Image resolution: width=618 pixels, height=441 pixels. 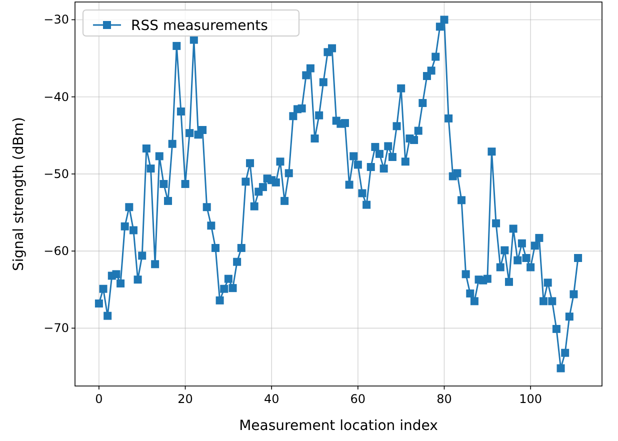 What do you see at coordinates (358, 399) in the screenshot?
I see `x-tick-label: 60` at bounding box center [358, 399].